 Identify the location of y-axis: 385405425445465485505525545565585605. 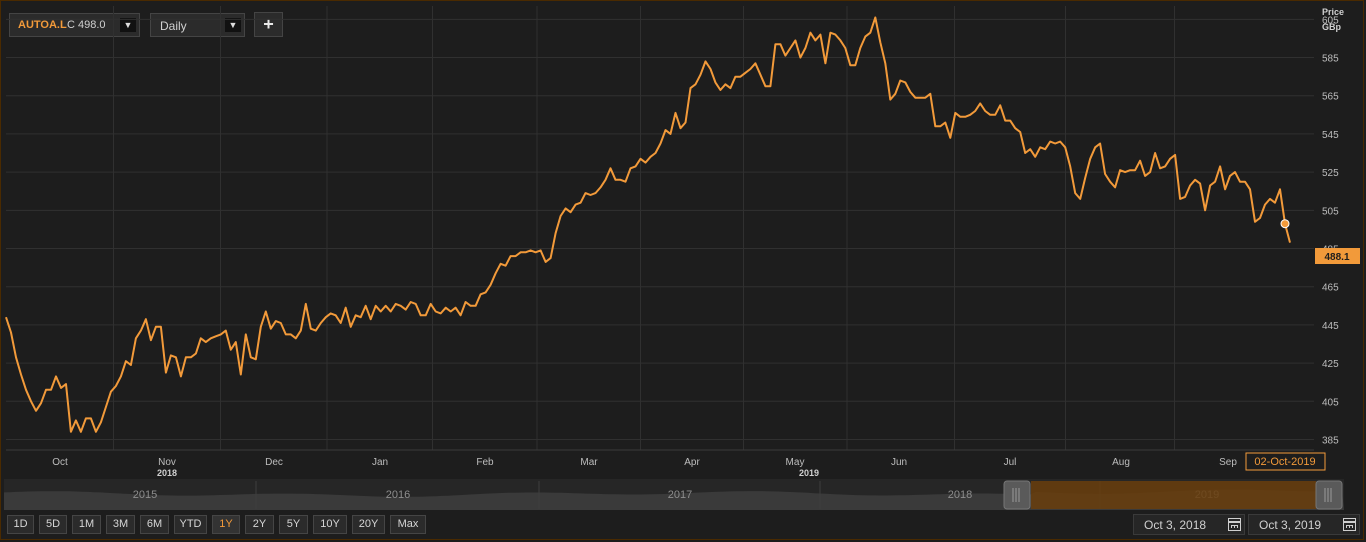
(1330, 230).